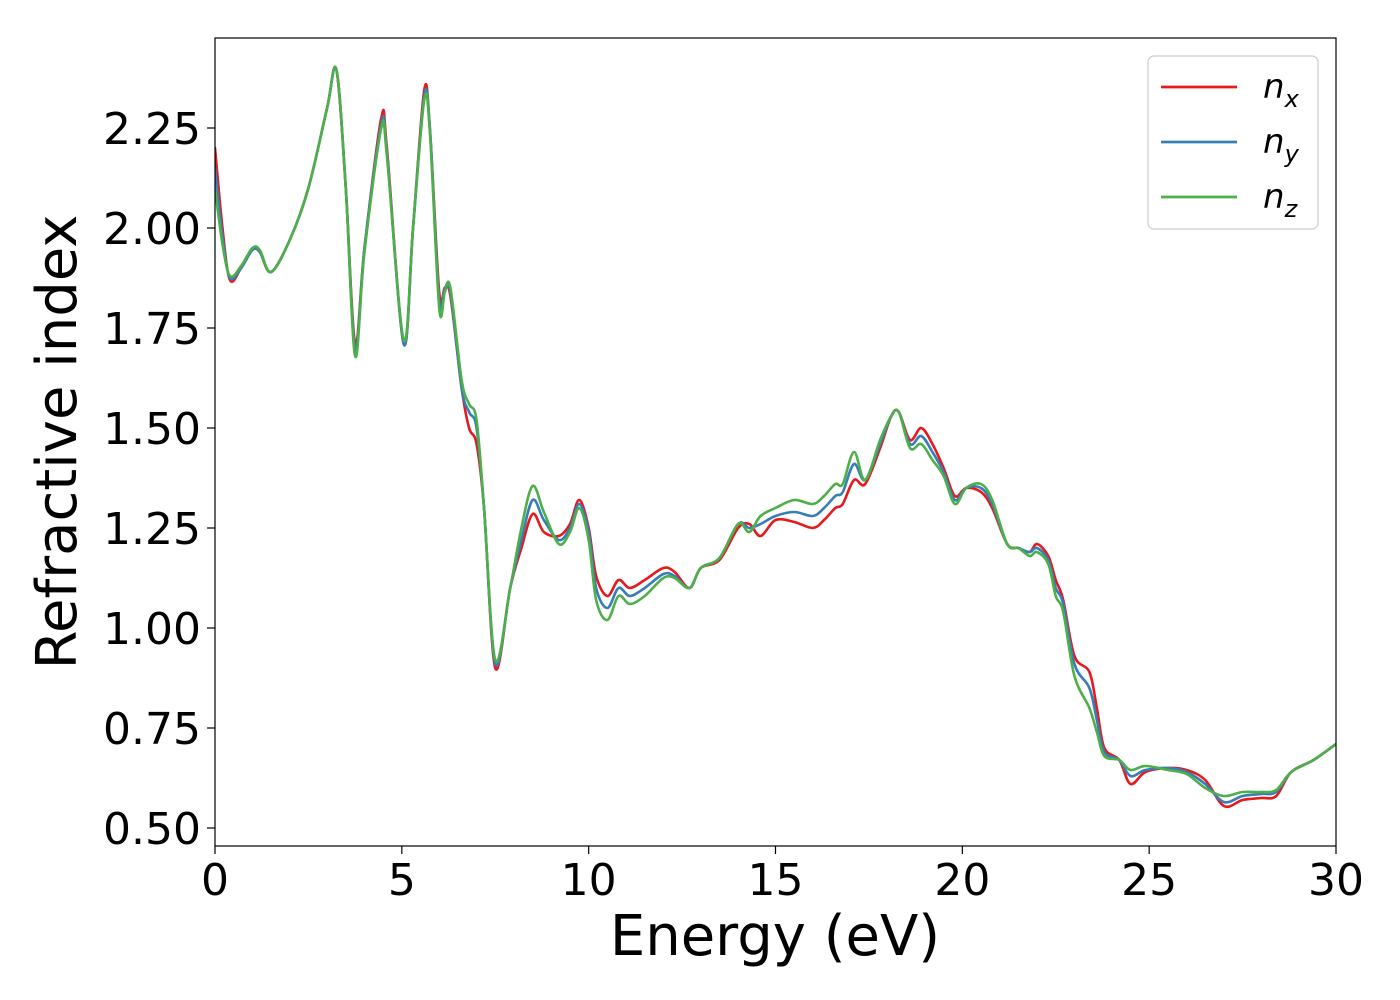  I want to click on x-axis-title: Energy (eV), so click(775, 936).